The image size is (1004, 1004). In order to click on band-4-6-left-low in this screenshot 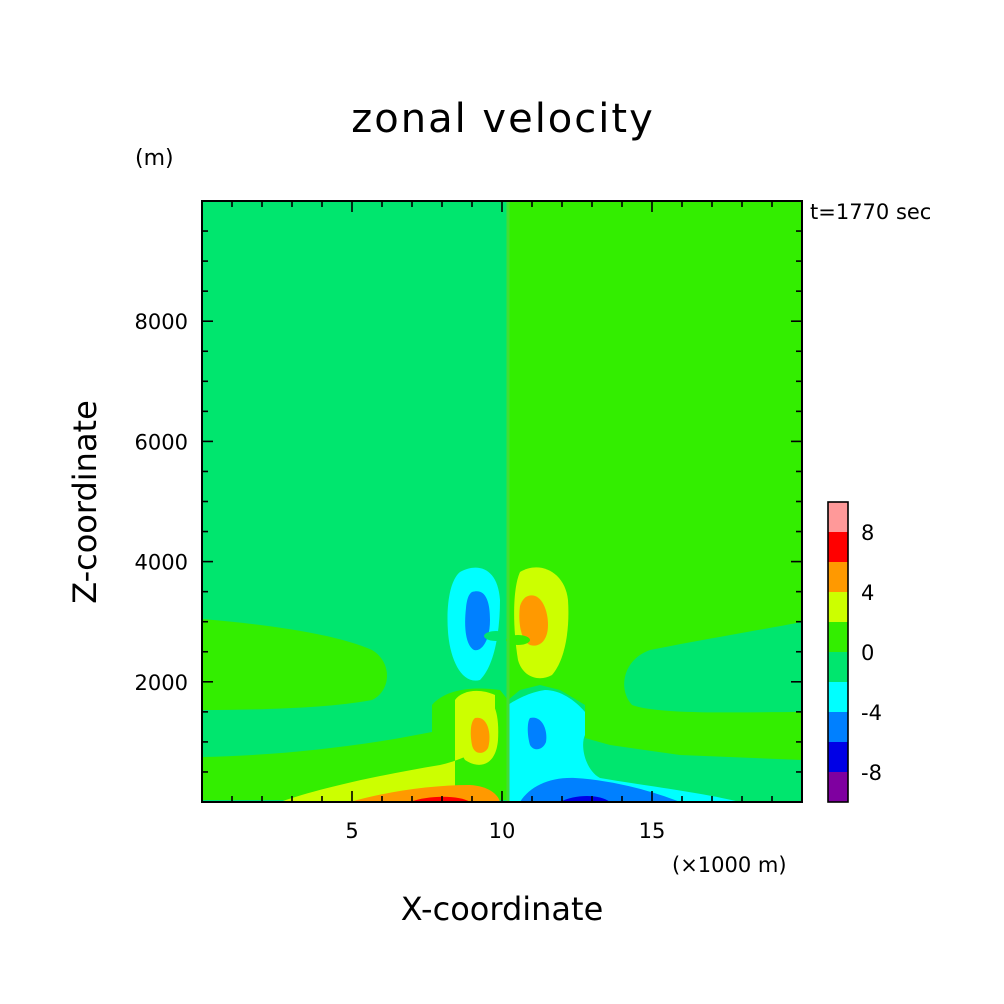, I will do `click(425, 793)`.